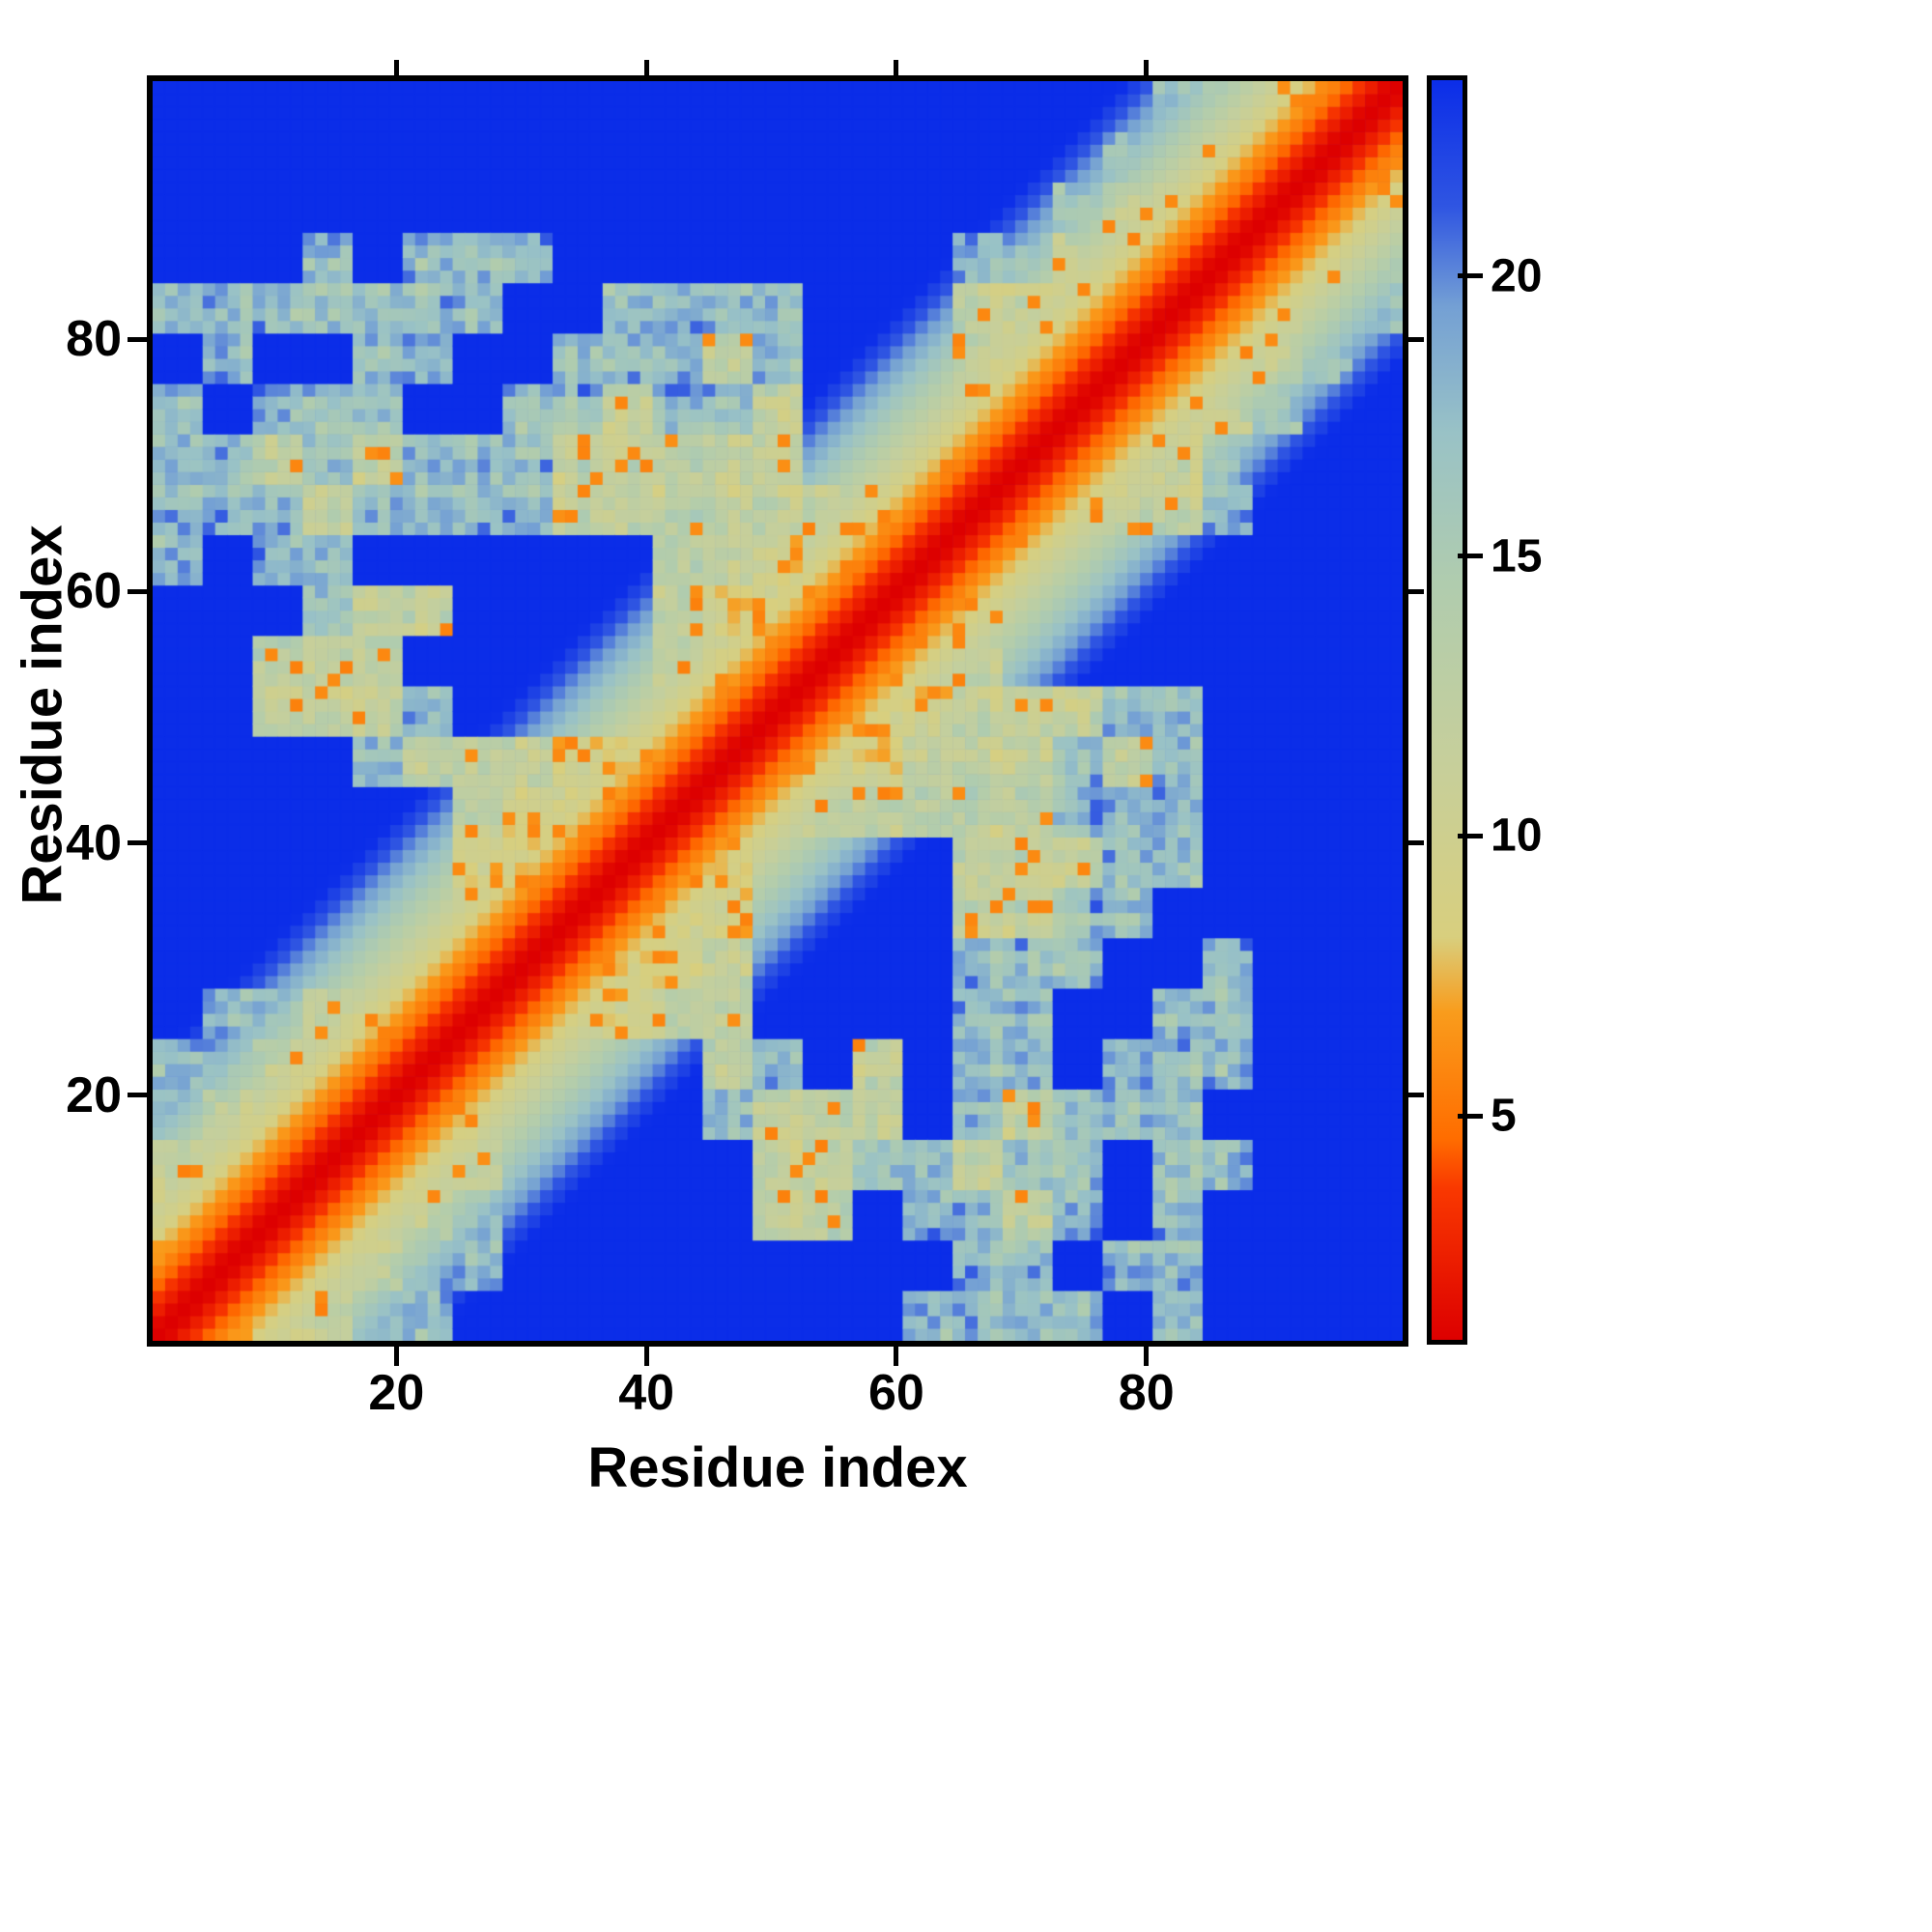  I want to click on colorbar-tick-label: 5, so click(1504, 1116).